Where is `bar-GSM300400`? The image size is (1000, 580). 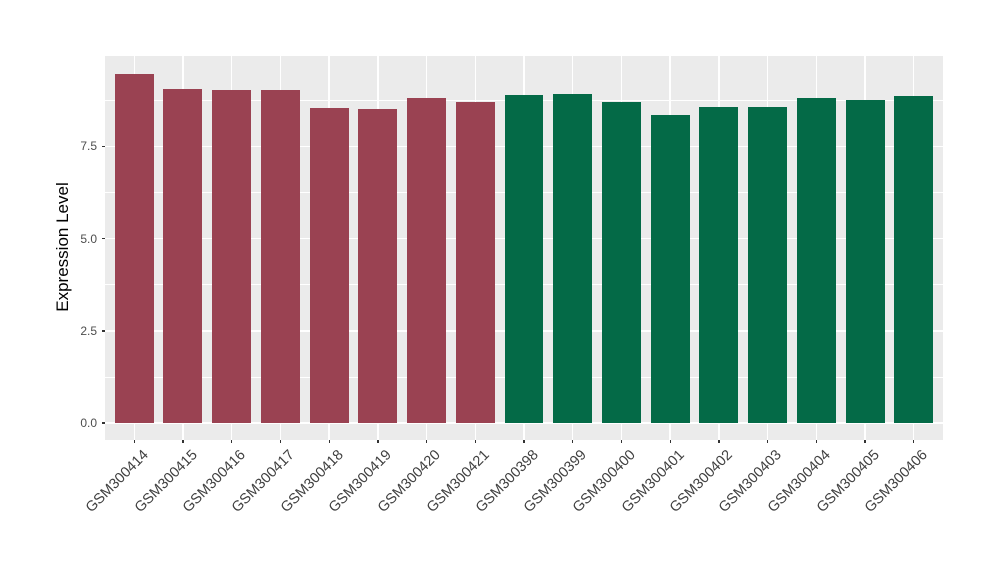 bar-GSM300400 is located at coordinates (621, 263).